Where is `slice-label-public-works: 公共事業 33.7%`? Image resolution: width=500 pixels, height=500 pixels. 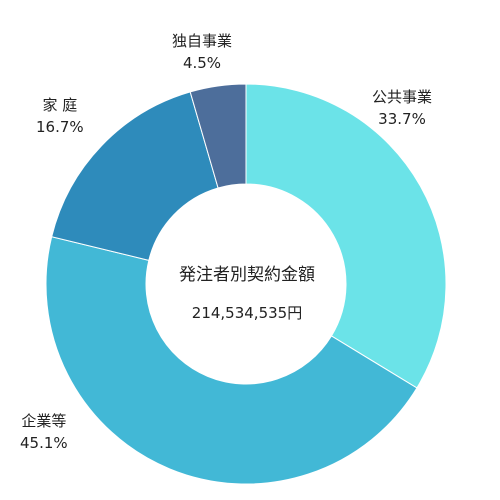
slice-label-public-works: 公共事業 33.7% is located at coordinates (402, 108).